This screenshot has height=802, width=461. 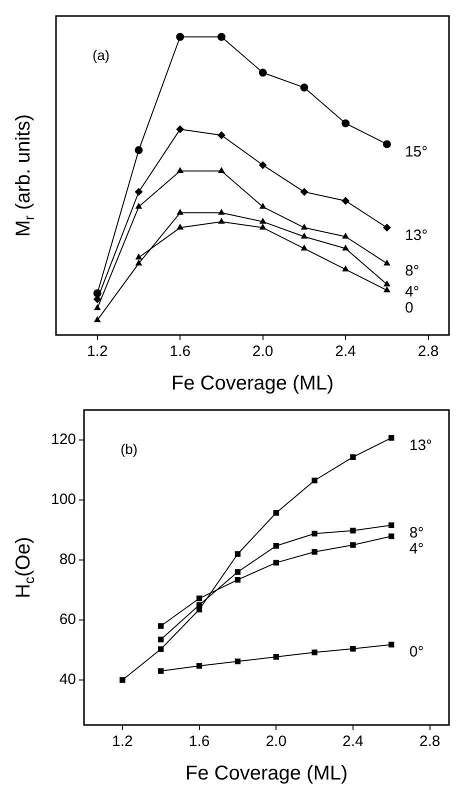 What do you see at coordinates (101, 54) in the screenshot?
I see `annotation: (a)` at bounding box center [101, 54].